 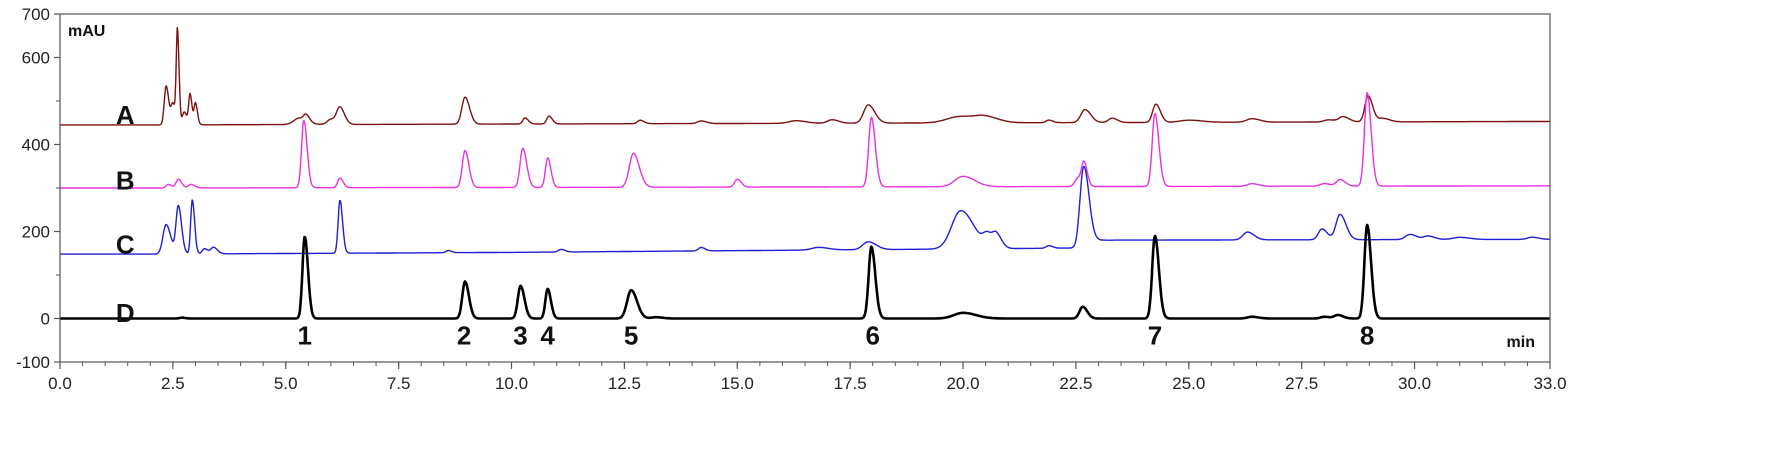 What do you see at coordinates (547, 336) in the screenshot?
I see `peak-label-4: 4` at bounding box center [547, 336].